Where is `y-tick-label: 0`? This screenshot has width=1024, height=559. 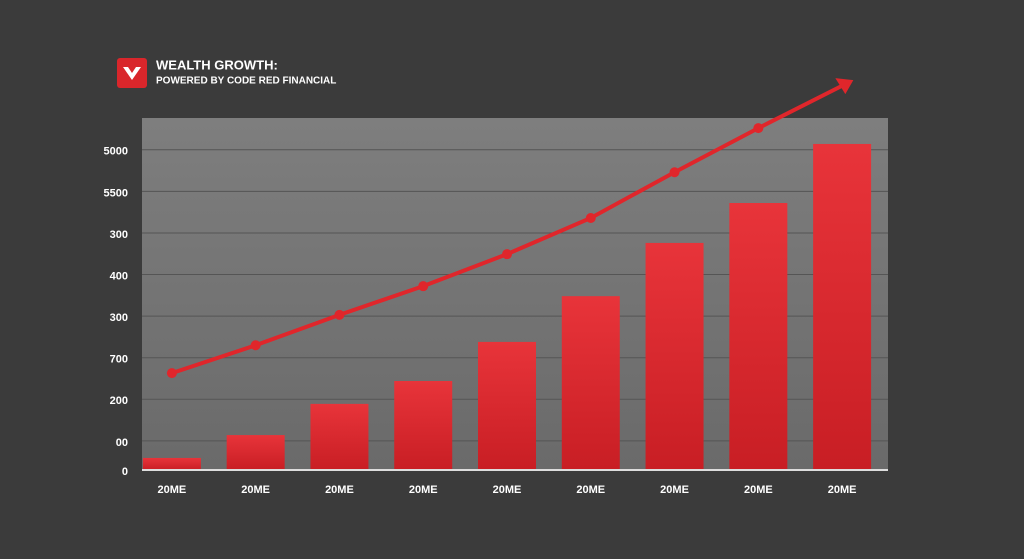
y-tick-label: 0 is located at coordinates (125, 472).